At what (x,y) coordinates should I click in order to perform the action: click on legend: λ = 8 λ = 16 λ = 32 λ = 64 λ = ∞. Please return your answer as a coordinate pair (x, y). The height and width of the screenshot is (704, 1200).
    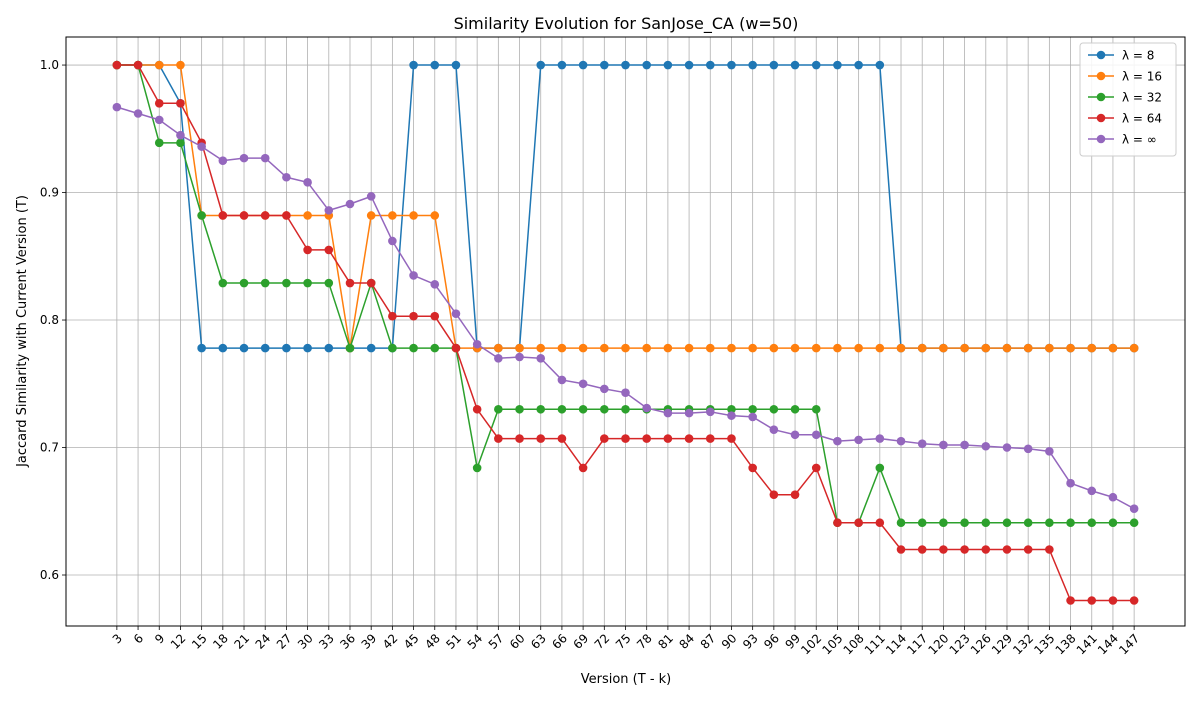
    Looking at the image, I should click on (1128, 99).